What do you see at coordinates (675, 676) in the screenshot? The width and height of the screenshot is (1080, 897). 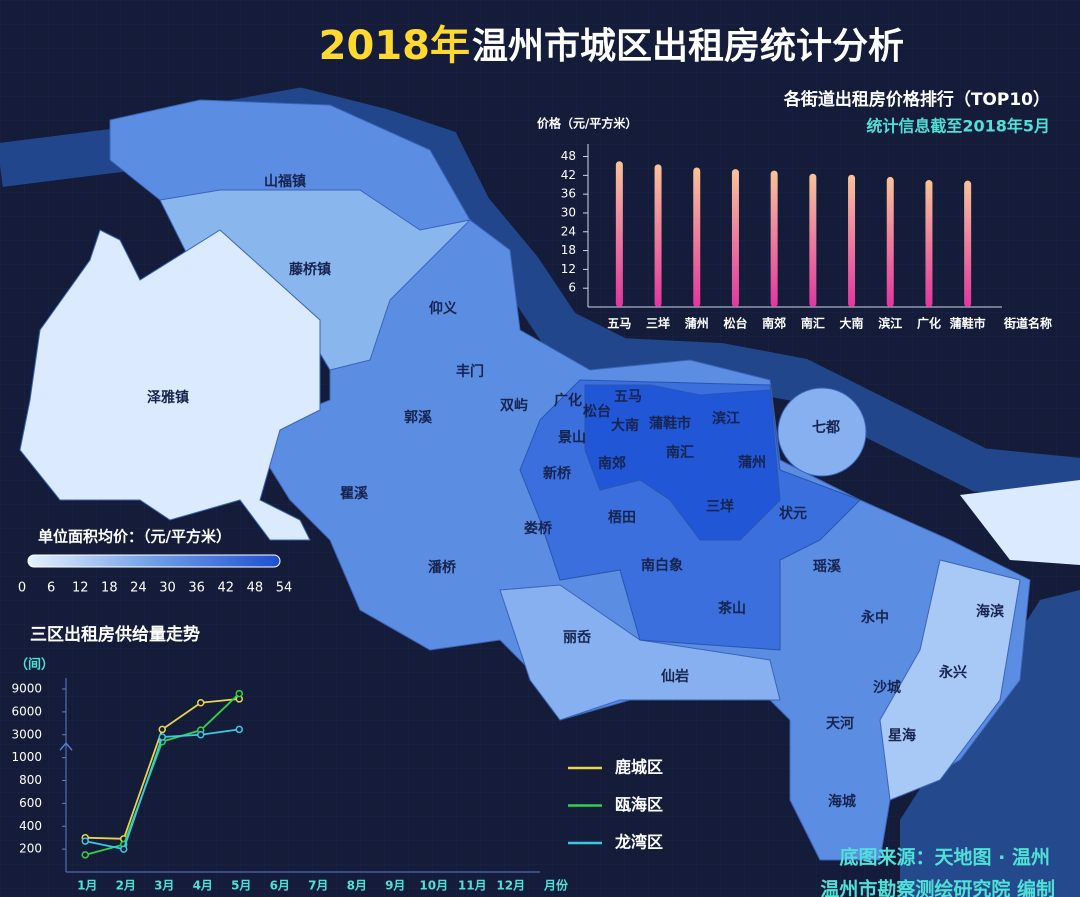 I see `district-label: 仙岩` at bounding box center [675, 676].